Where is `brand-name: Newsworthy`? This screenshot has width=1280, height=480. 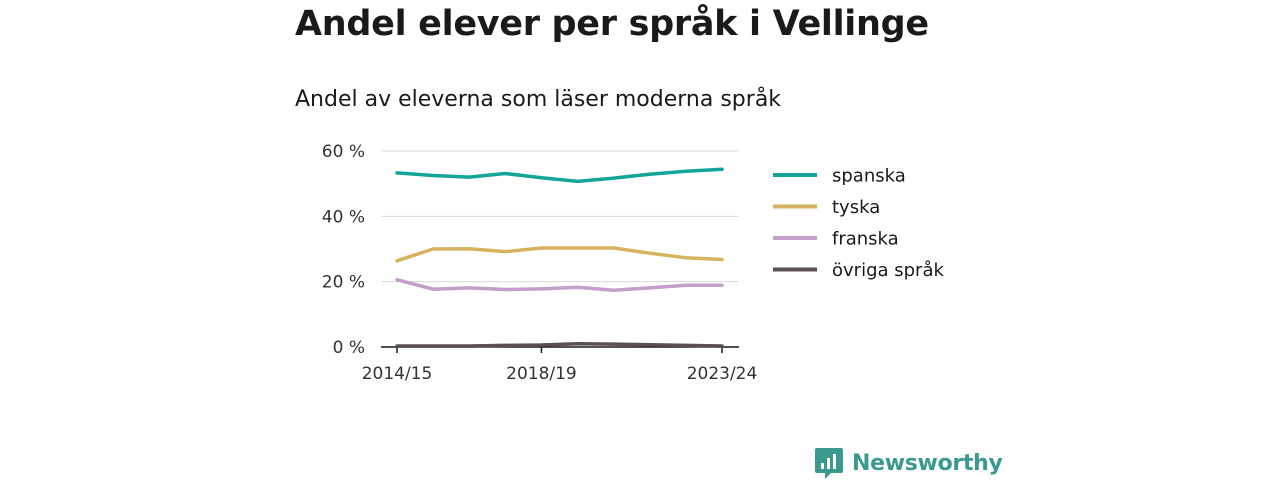
brand-name: Newsworthy is located at coordinates (927, 463).